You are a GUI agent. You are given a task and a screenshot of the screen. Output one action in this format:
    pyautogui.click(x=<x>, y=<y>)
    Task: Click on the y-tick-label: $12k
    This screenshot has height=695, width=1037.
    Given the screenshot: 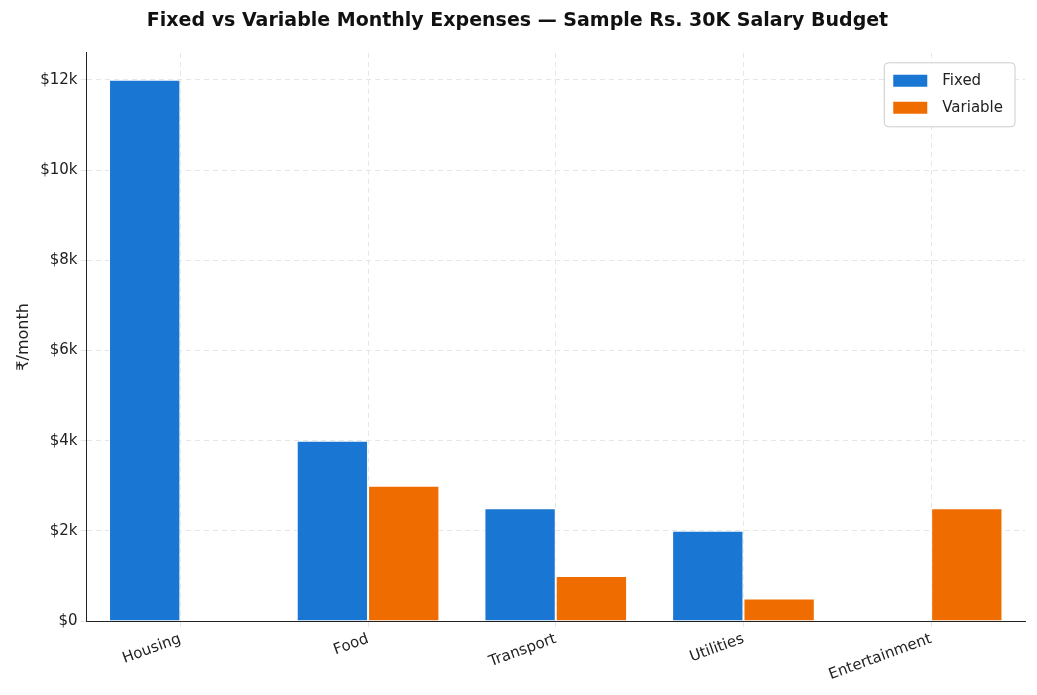 What is the action you would take?
    pyautogui.click(x=59, y=78)
    